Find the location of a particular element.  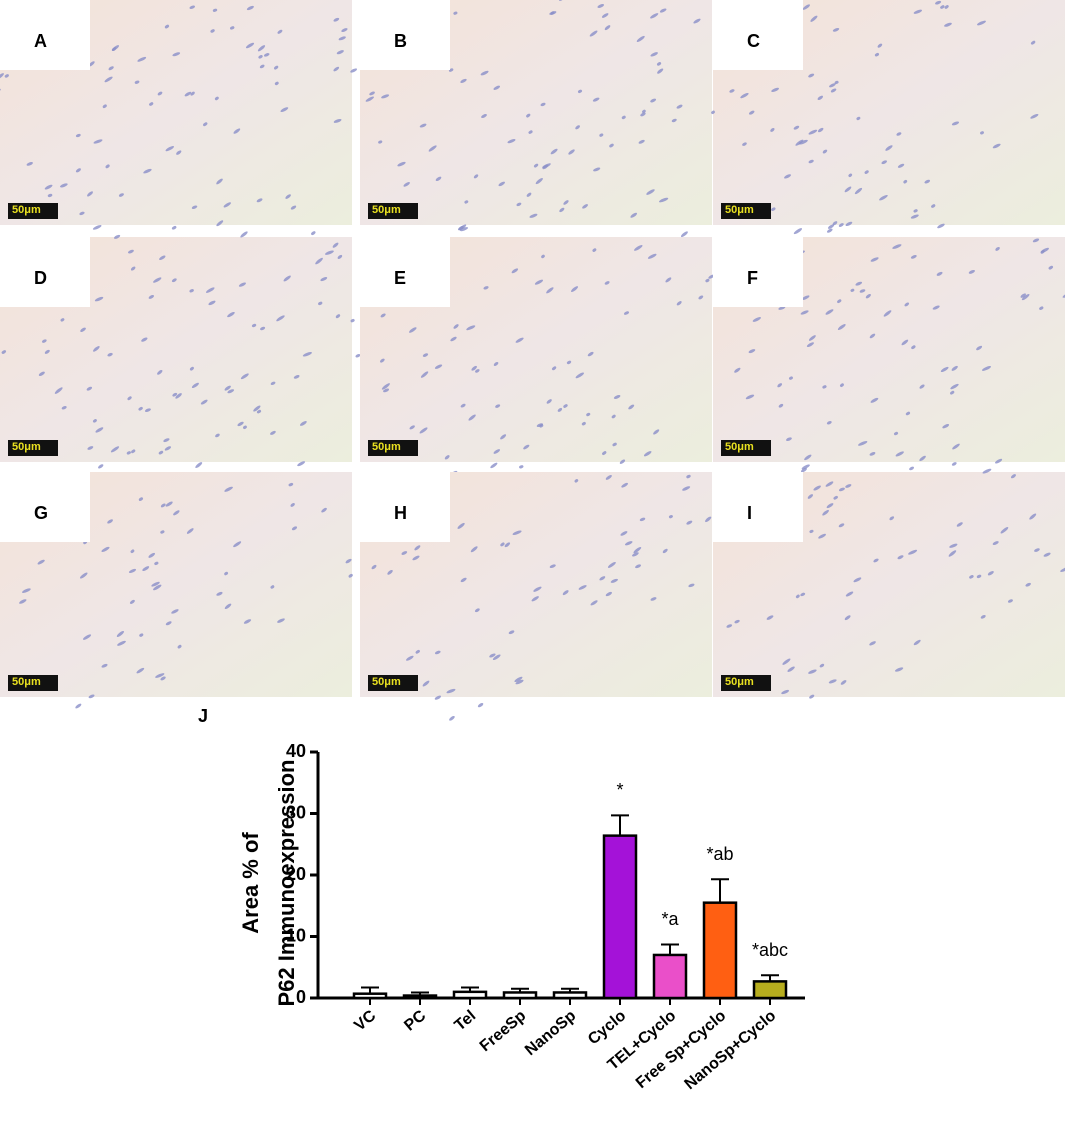

panel-label: D is located at coordinates (40, 278).